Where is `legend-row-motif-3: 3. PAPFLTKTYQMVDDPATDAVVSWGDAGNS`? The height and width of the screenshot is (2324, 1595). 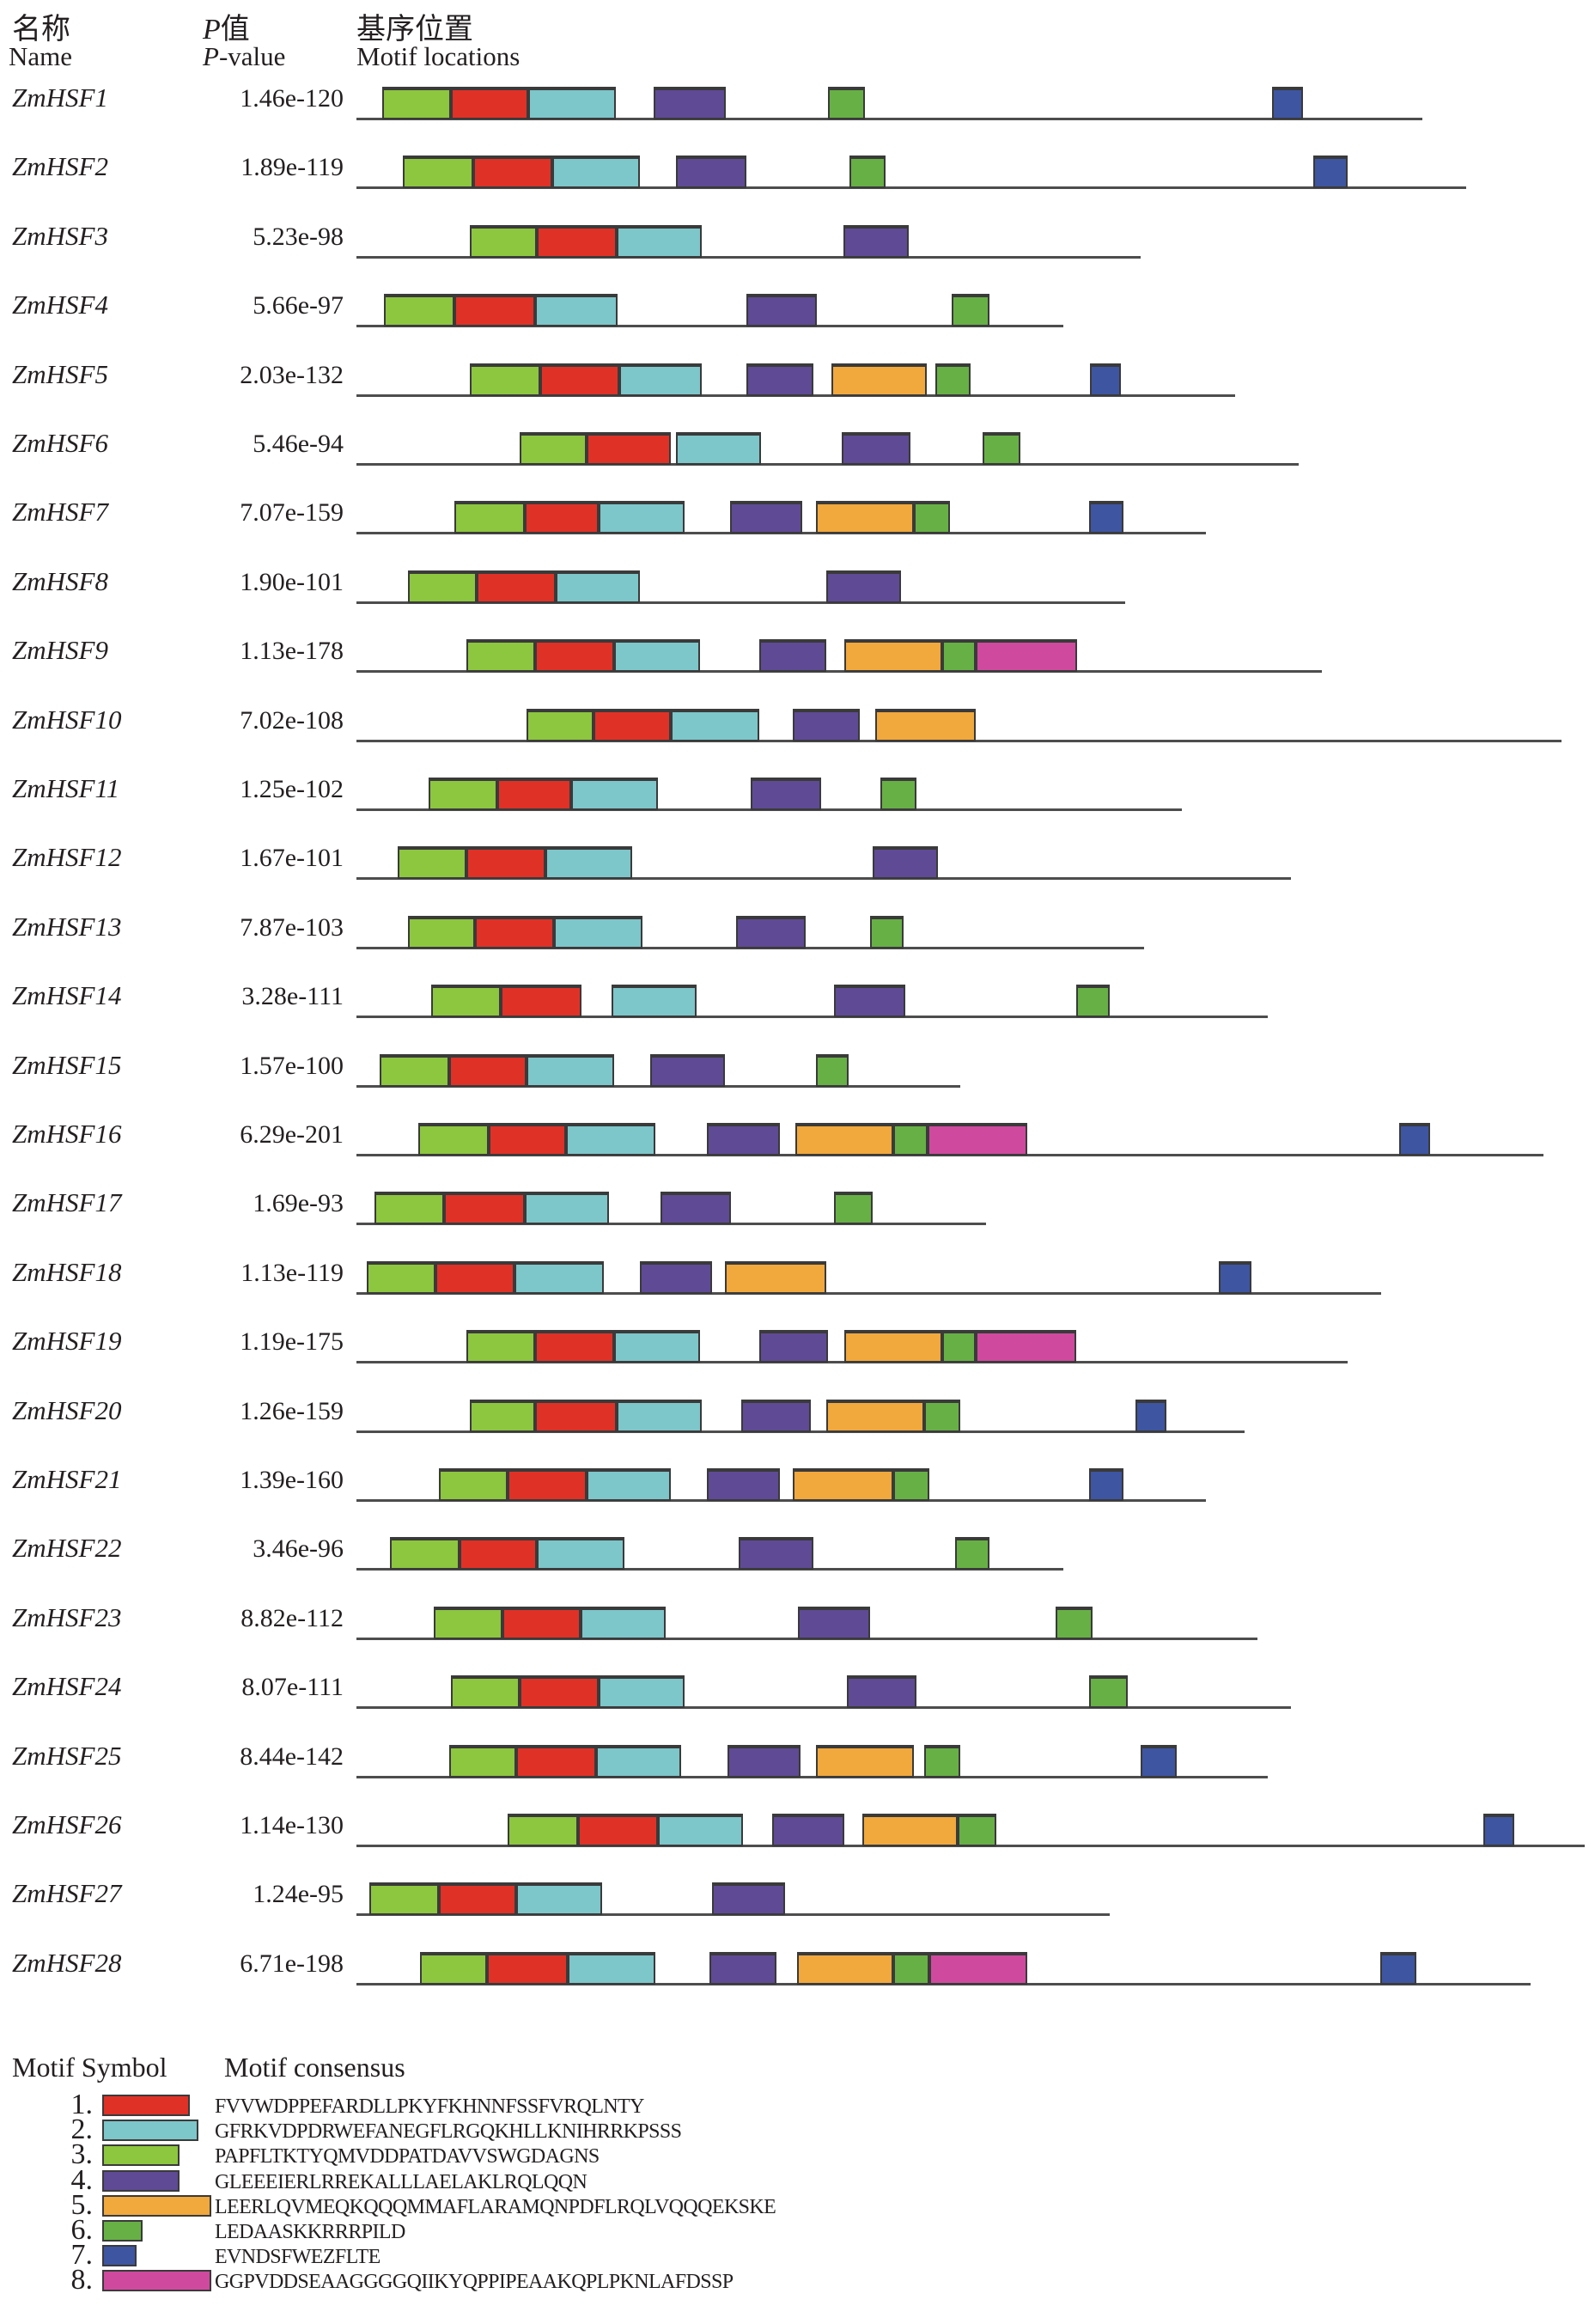 legend-row-motif-3: 3. PAPFLTKTYQMVDDPATDAVVSWGDAGNS is located at coordinates (797, 2154).